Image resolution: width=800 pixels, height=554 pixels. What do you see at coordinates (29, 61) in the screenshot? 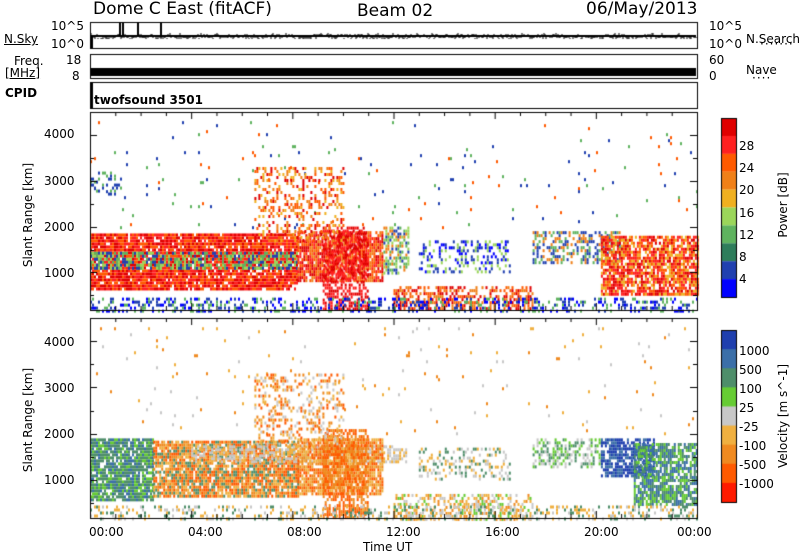
I see `freq-label: Freq.` at bounding box center [29, 61].